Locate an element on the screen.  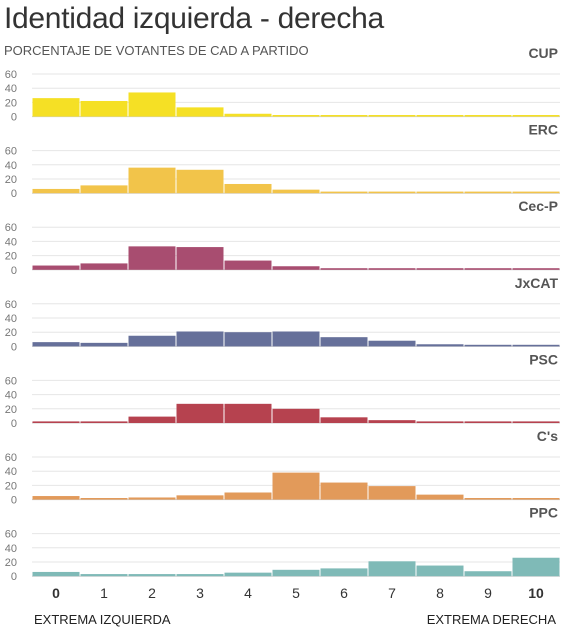
series-label: CUP is located at coordinates (543, 53).